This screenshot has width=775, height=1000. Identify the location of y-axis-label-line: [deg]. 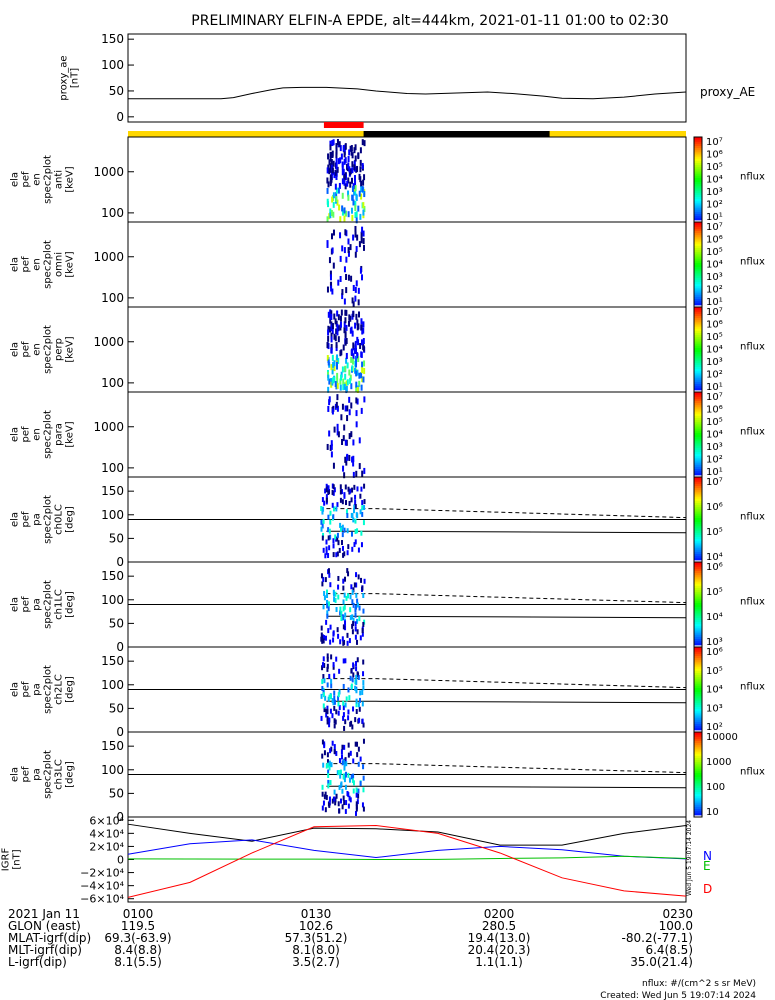
(70, 689).